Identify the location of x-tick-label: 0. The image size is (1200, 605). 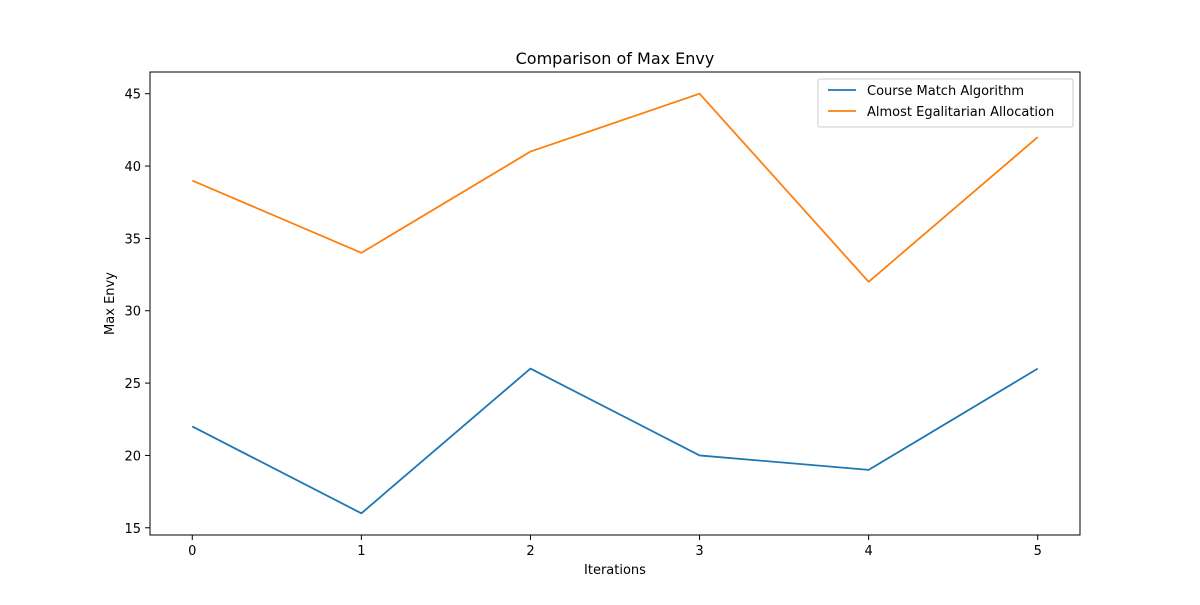
(192, 551).